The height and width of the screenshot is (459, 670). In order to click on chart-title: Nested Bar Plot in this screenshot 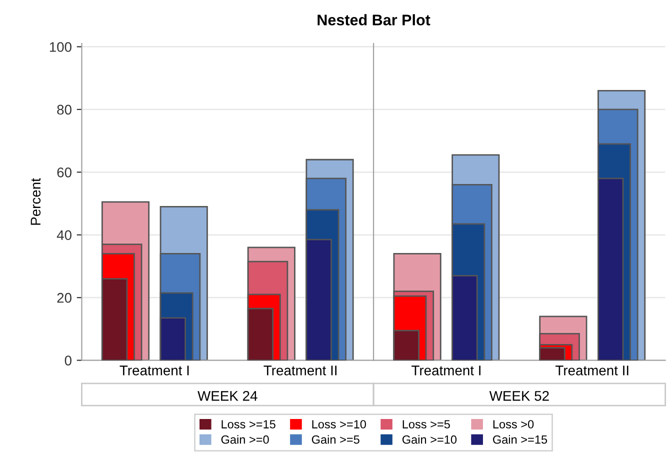, I will do `click(374, 20)`.